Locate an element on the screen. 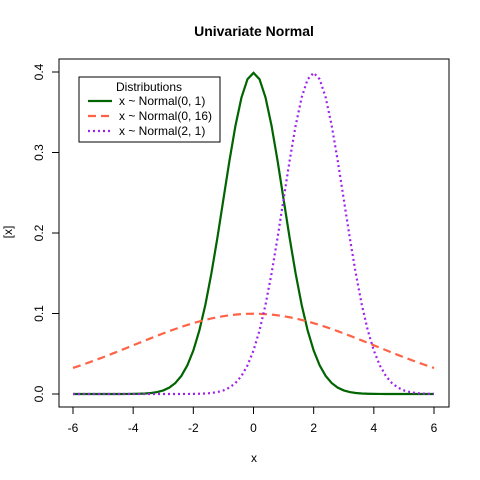 This screenshot has height=480, width=480. legend-label-3: x ~ Normal(2, 1) is located at coordinates (162, 131).